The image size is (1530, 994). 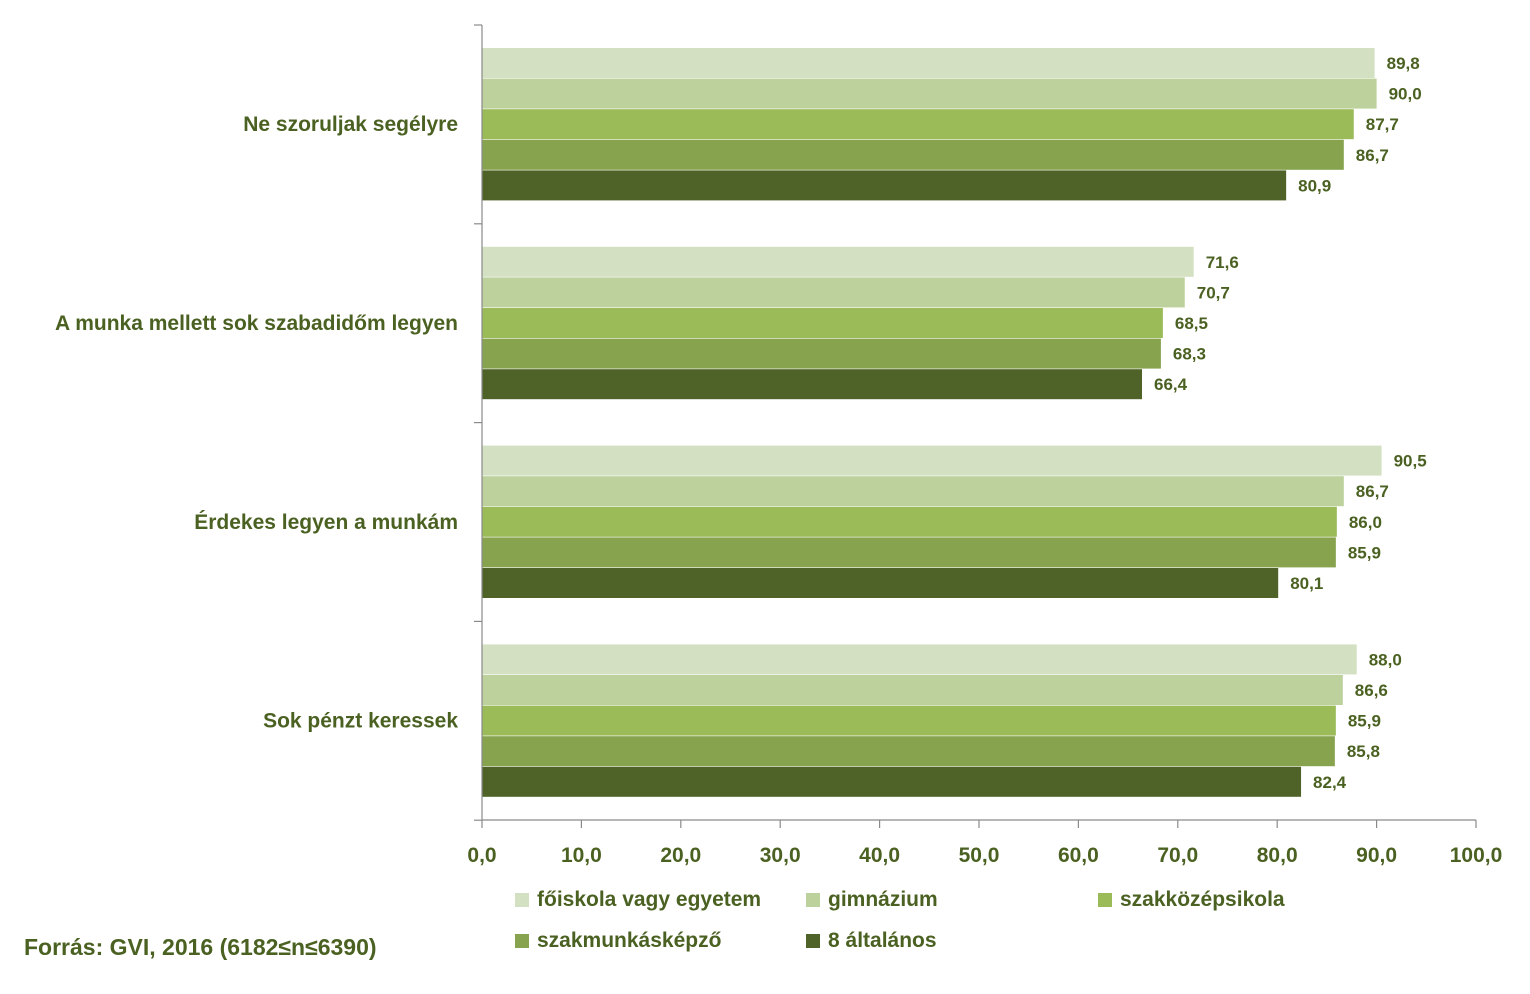 What do you see at coordinates (1385, 659) in the screenshot?
I see `data-label: 88,0` at bounding box center [1385, 659].